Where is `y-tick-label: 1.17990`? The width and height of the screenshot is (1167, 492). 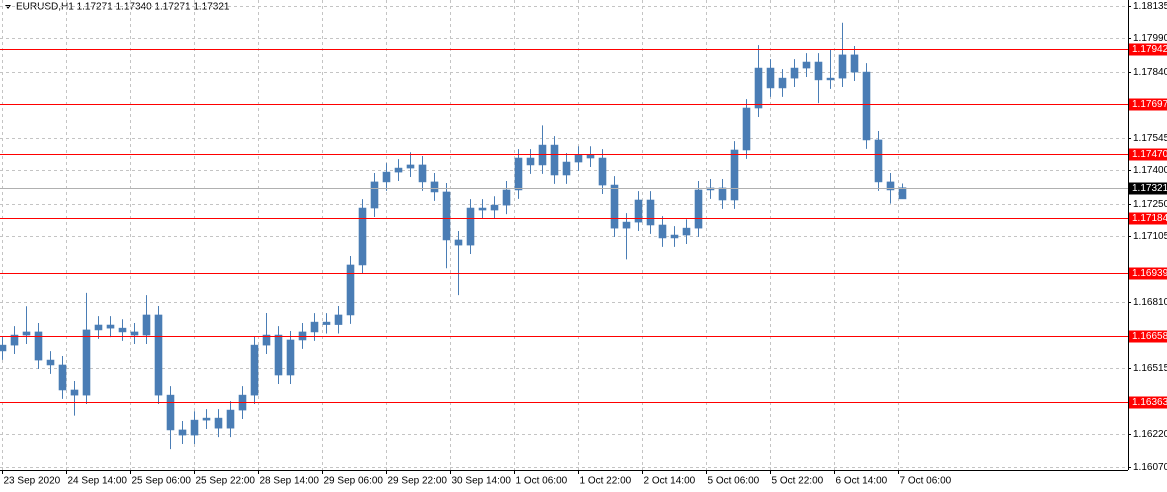
y-tick-label: 1.17990 is located at coordinates (1150, 38).